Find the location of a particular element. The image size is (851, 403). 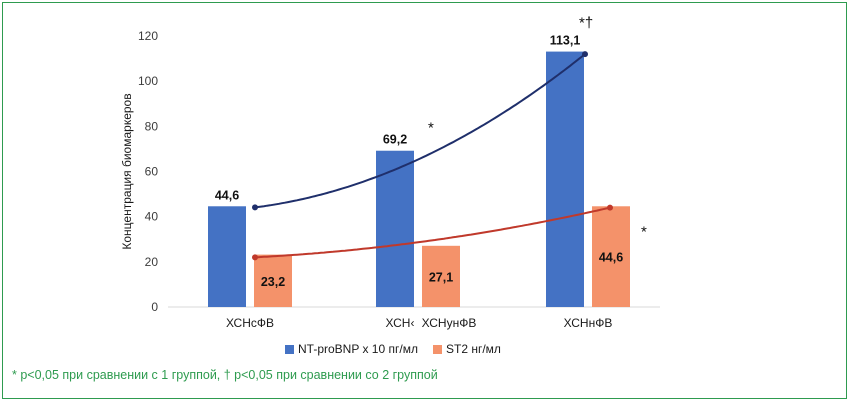

data-label: 23,2 is located at coordinates (273, 282).